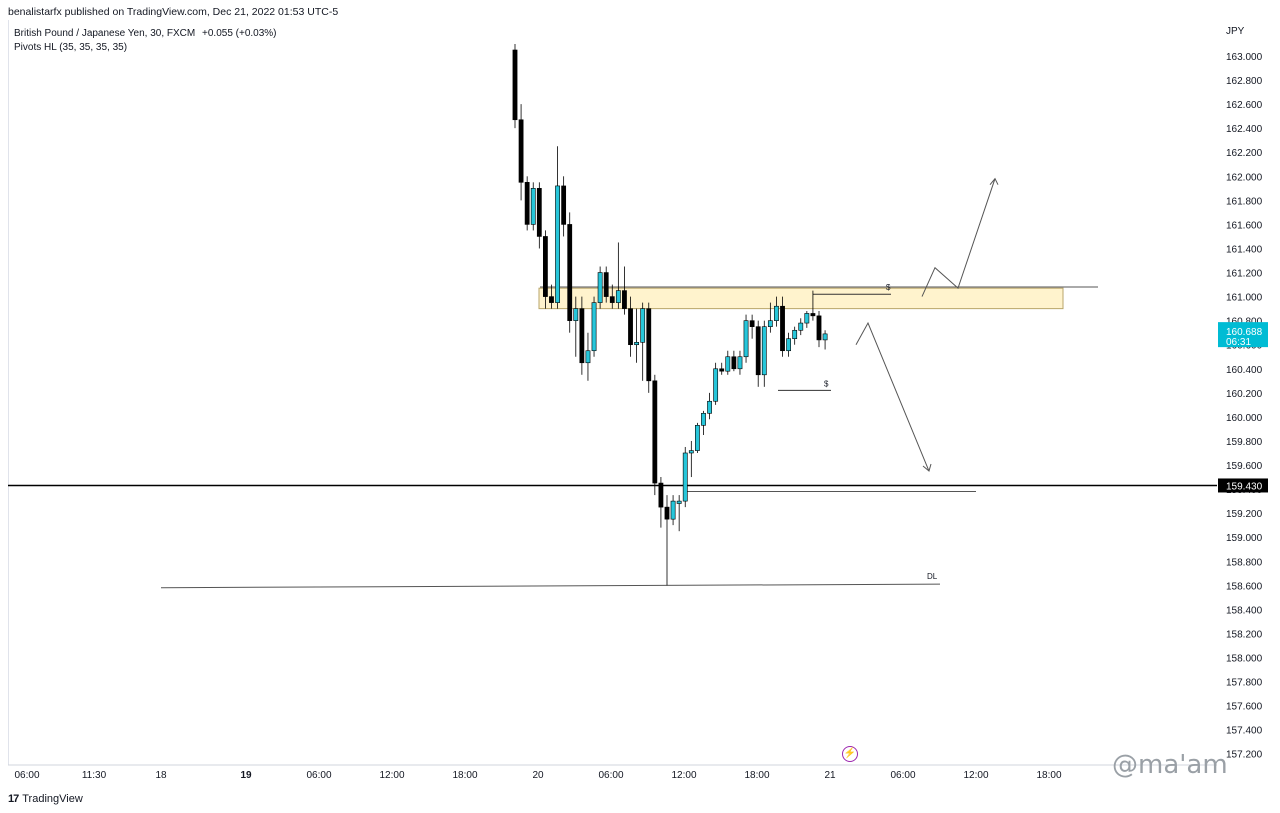 The width and height of the screenshot is (1280, 813). Describe the element at coordinates (932, 576) in the screenshot. I see `dl-label: DL` at that location.